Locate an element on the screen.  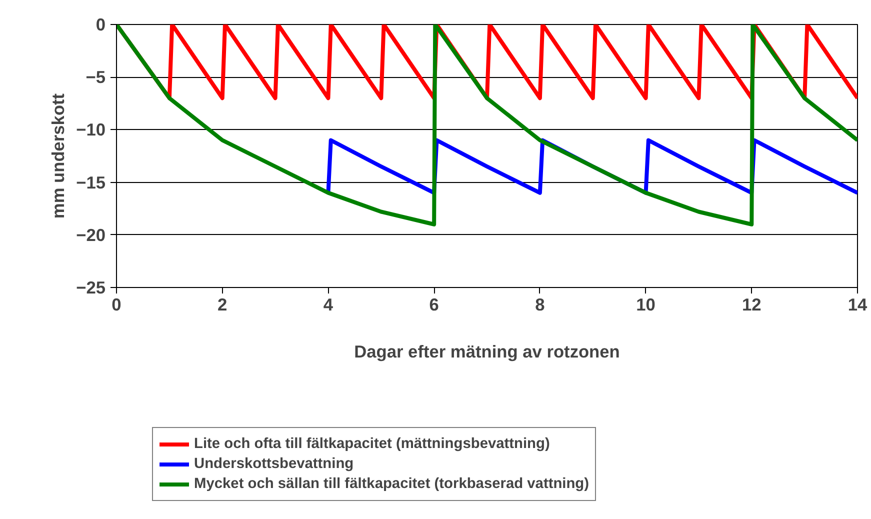
x-tick-label: 4 is located at coordinates (328, 304).